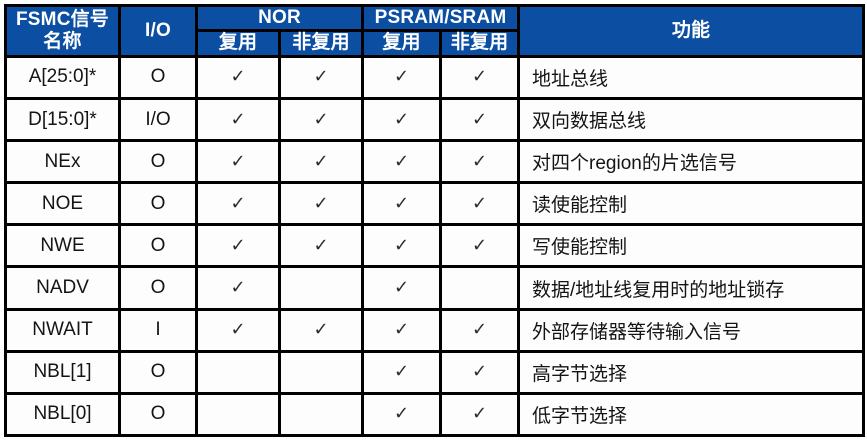  I want to click on signal-name-line-2: 名称, so click(62, 41).